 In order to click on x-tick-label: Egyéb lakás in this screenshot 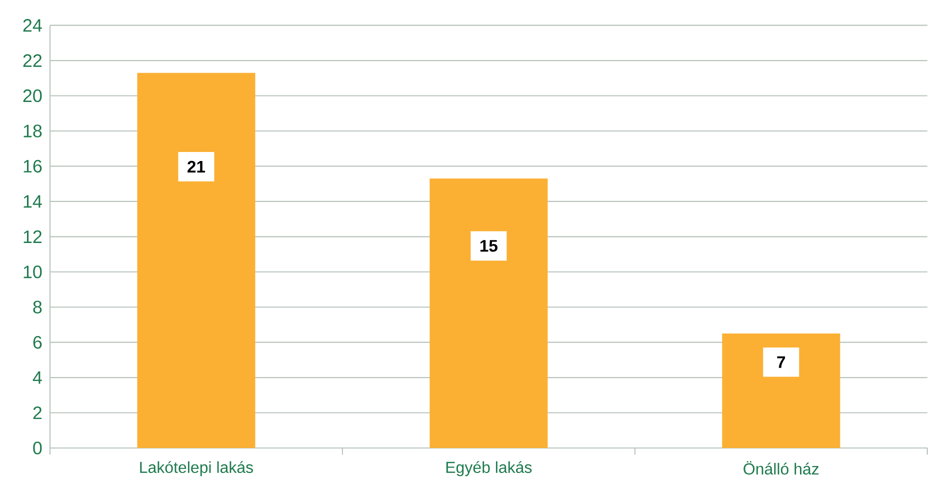, I will do `click(489, 468)`.